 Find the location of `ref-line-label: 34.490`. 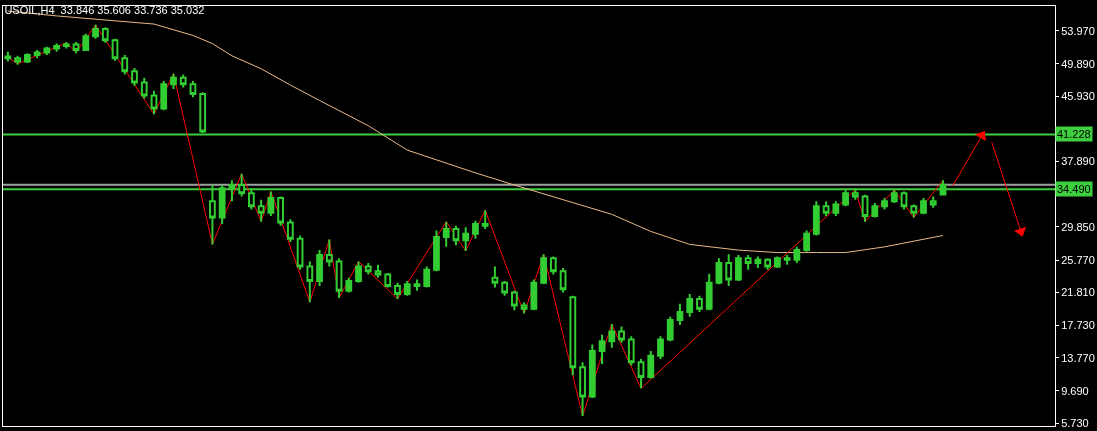

ref-line-label: 34.490 is located at coordinates (1074, 189).